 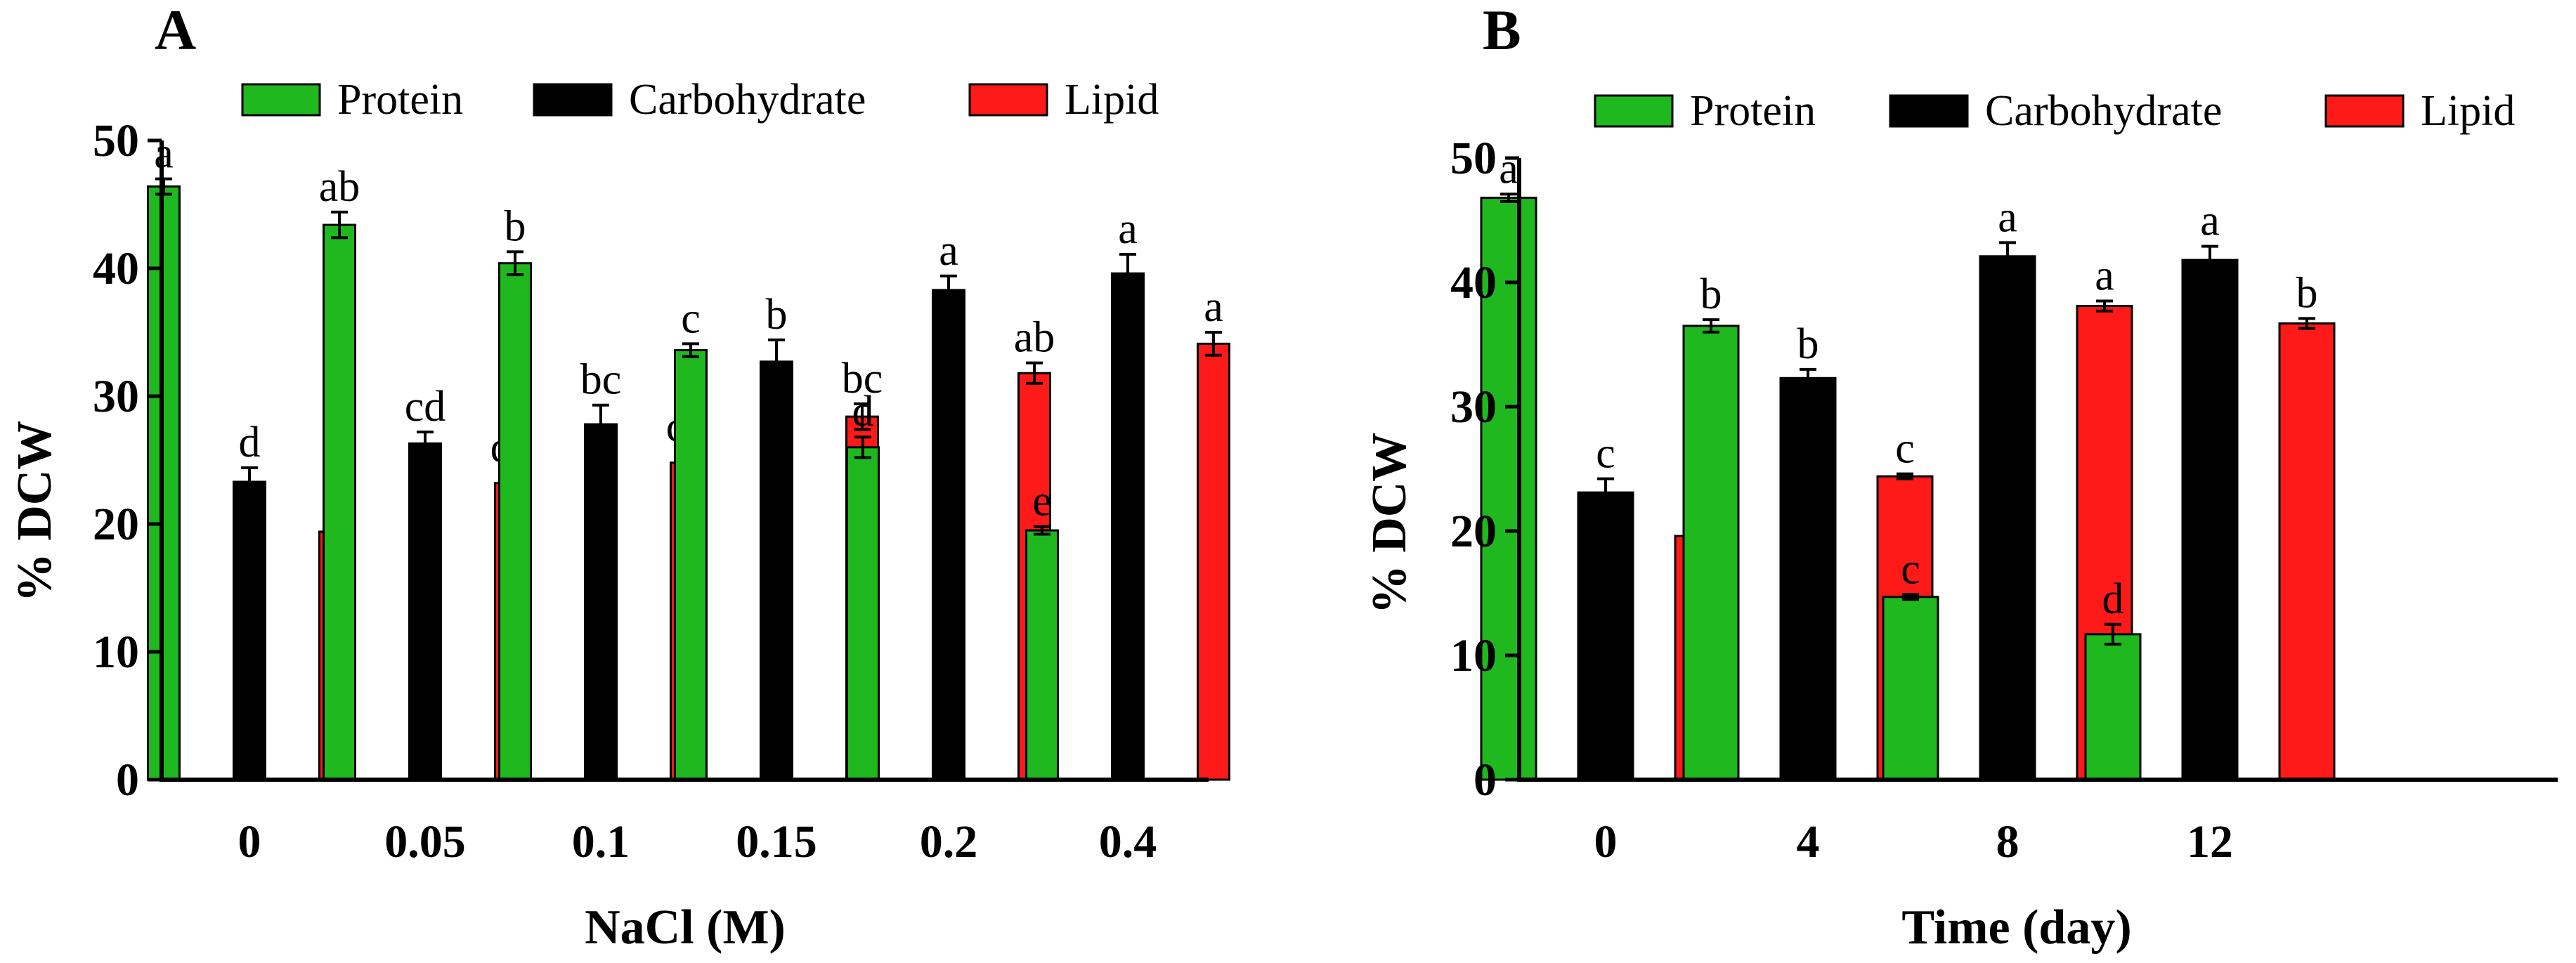 I want to click on panel-b-y-tick-label: 40, so click(x=1473, y=283).